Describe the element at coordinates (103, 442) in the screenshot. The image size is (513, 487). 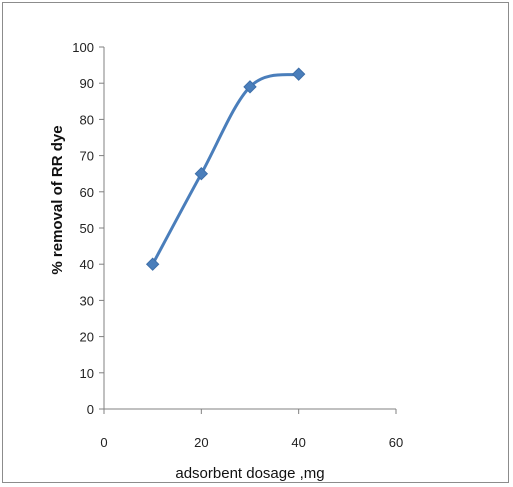
I see `x-tick-label: 0` at that location.